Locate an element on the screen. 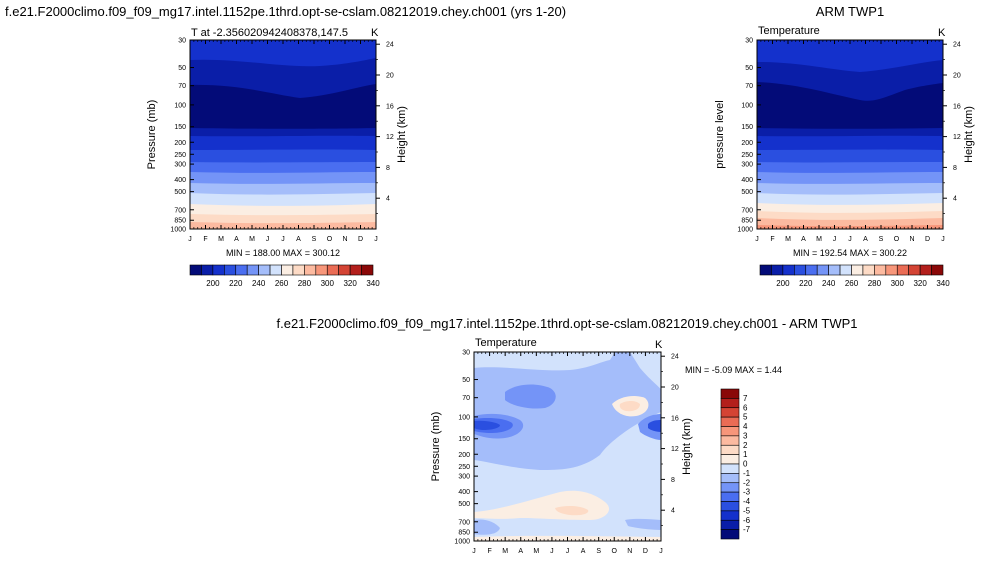 The width and height of the screenshot is (984, 562). colorbar-label: 7 is located at coordinates (745, 398).